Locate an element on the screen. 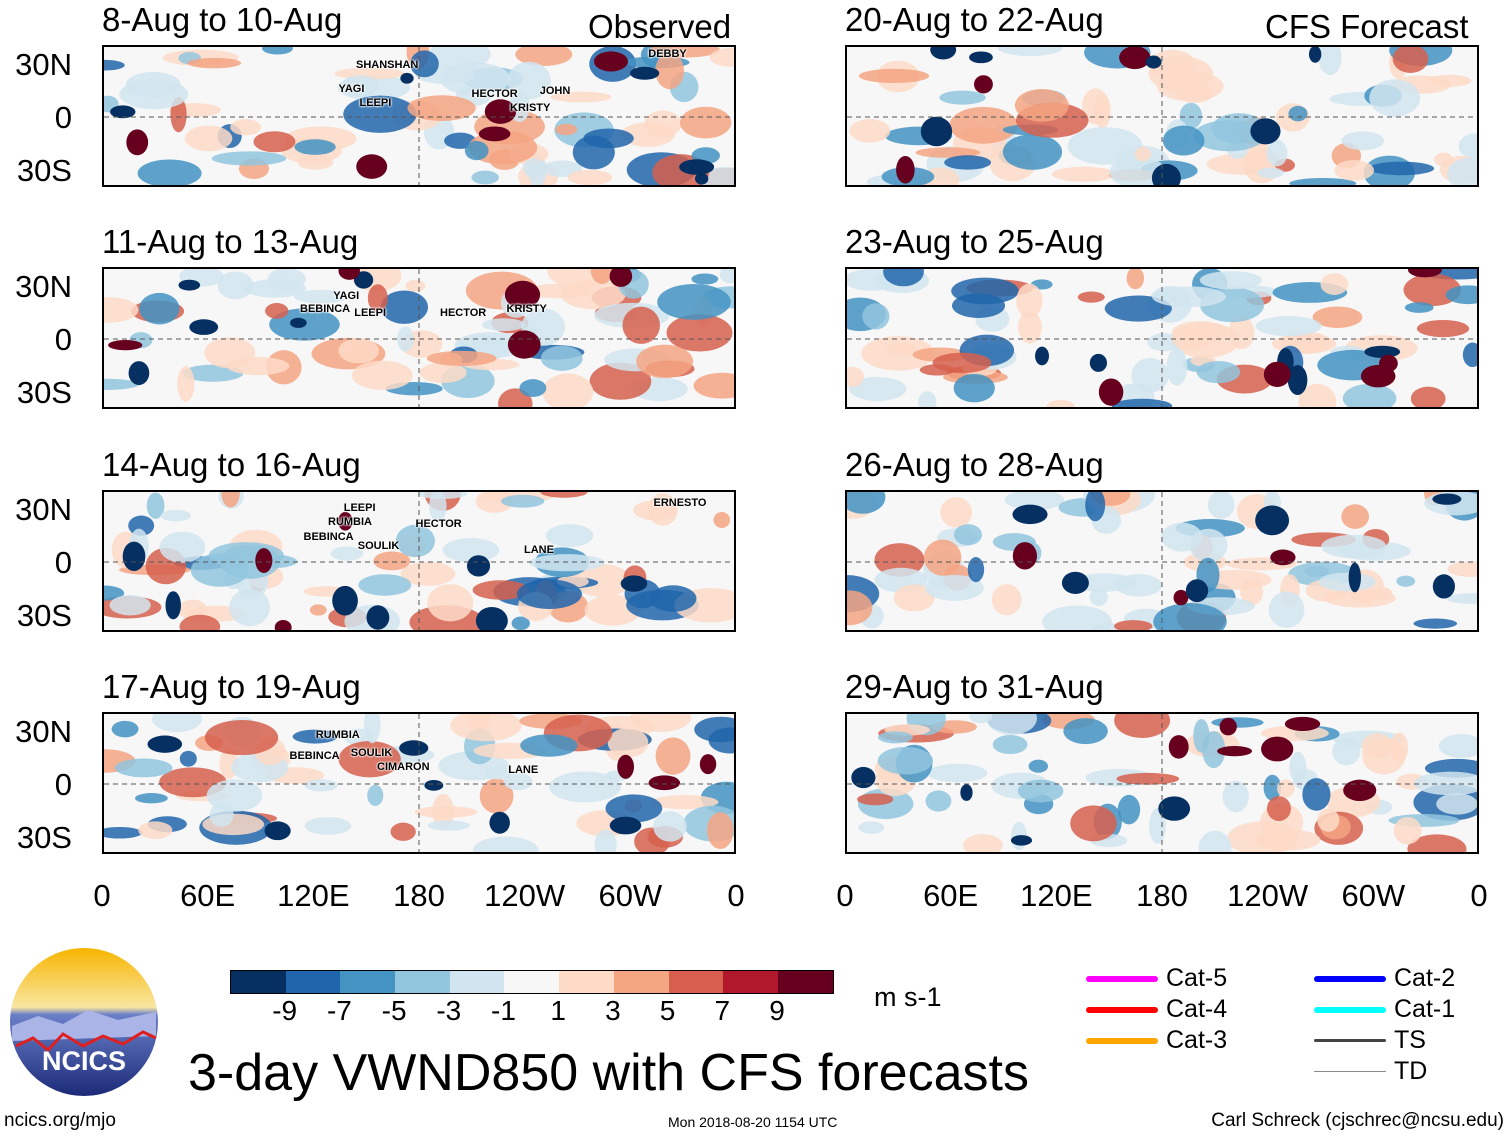  colorbar-tick: 7 is located at coordinates (722, 1010).